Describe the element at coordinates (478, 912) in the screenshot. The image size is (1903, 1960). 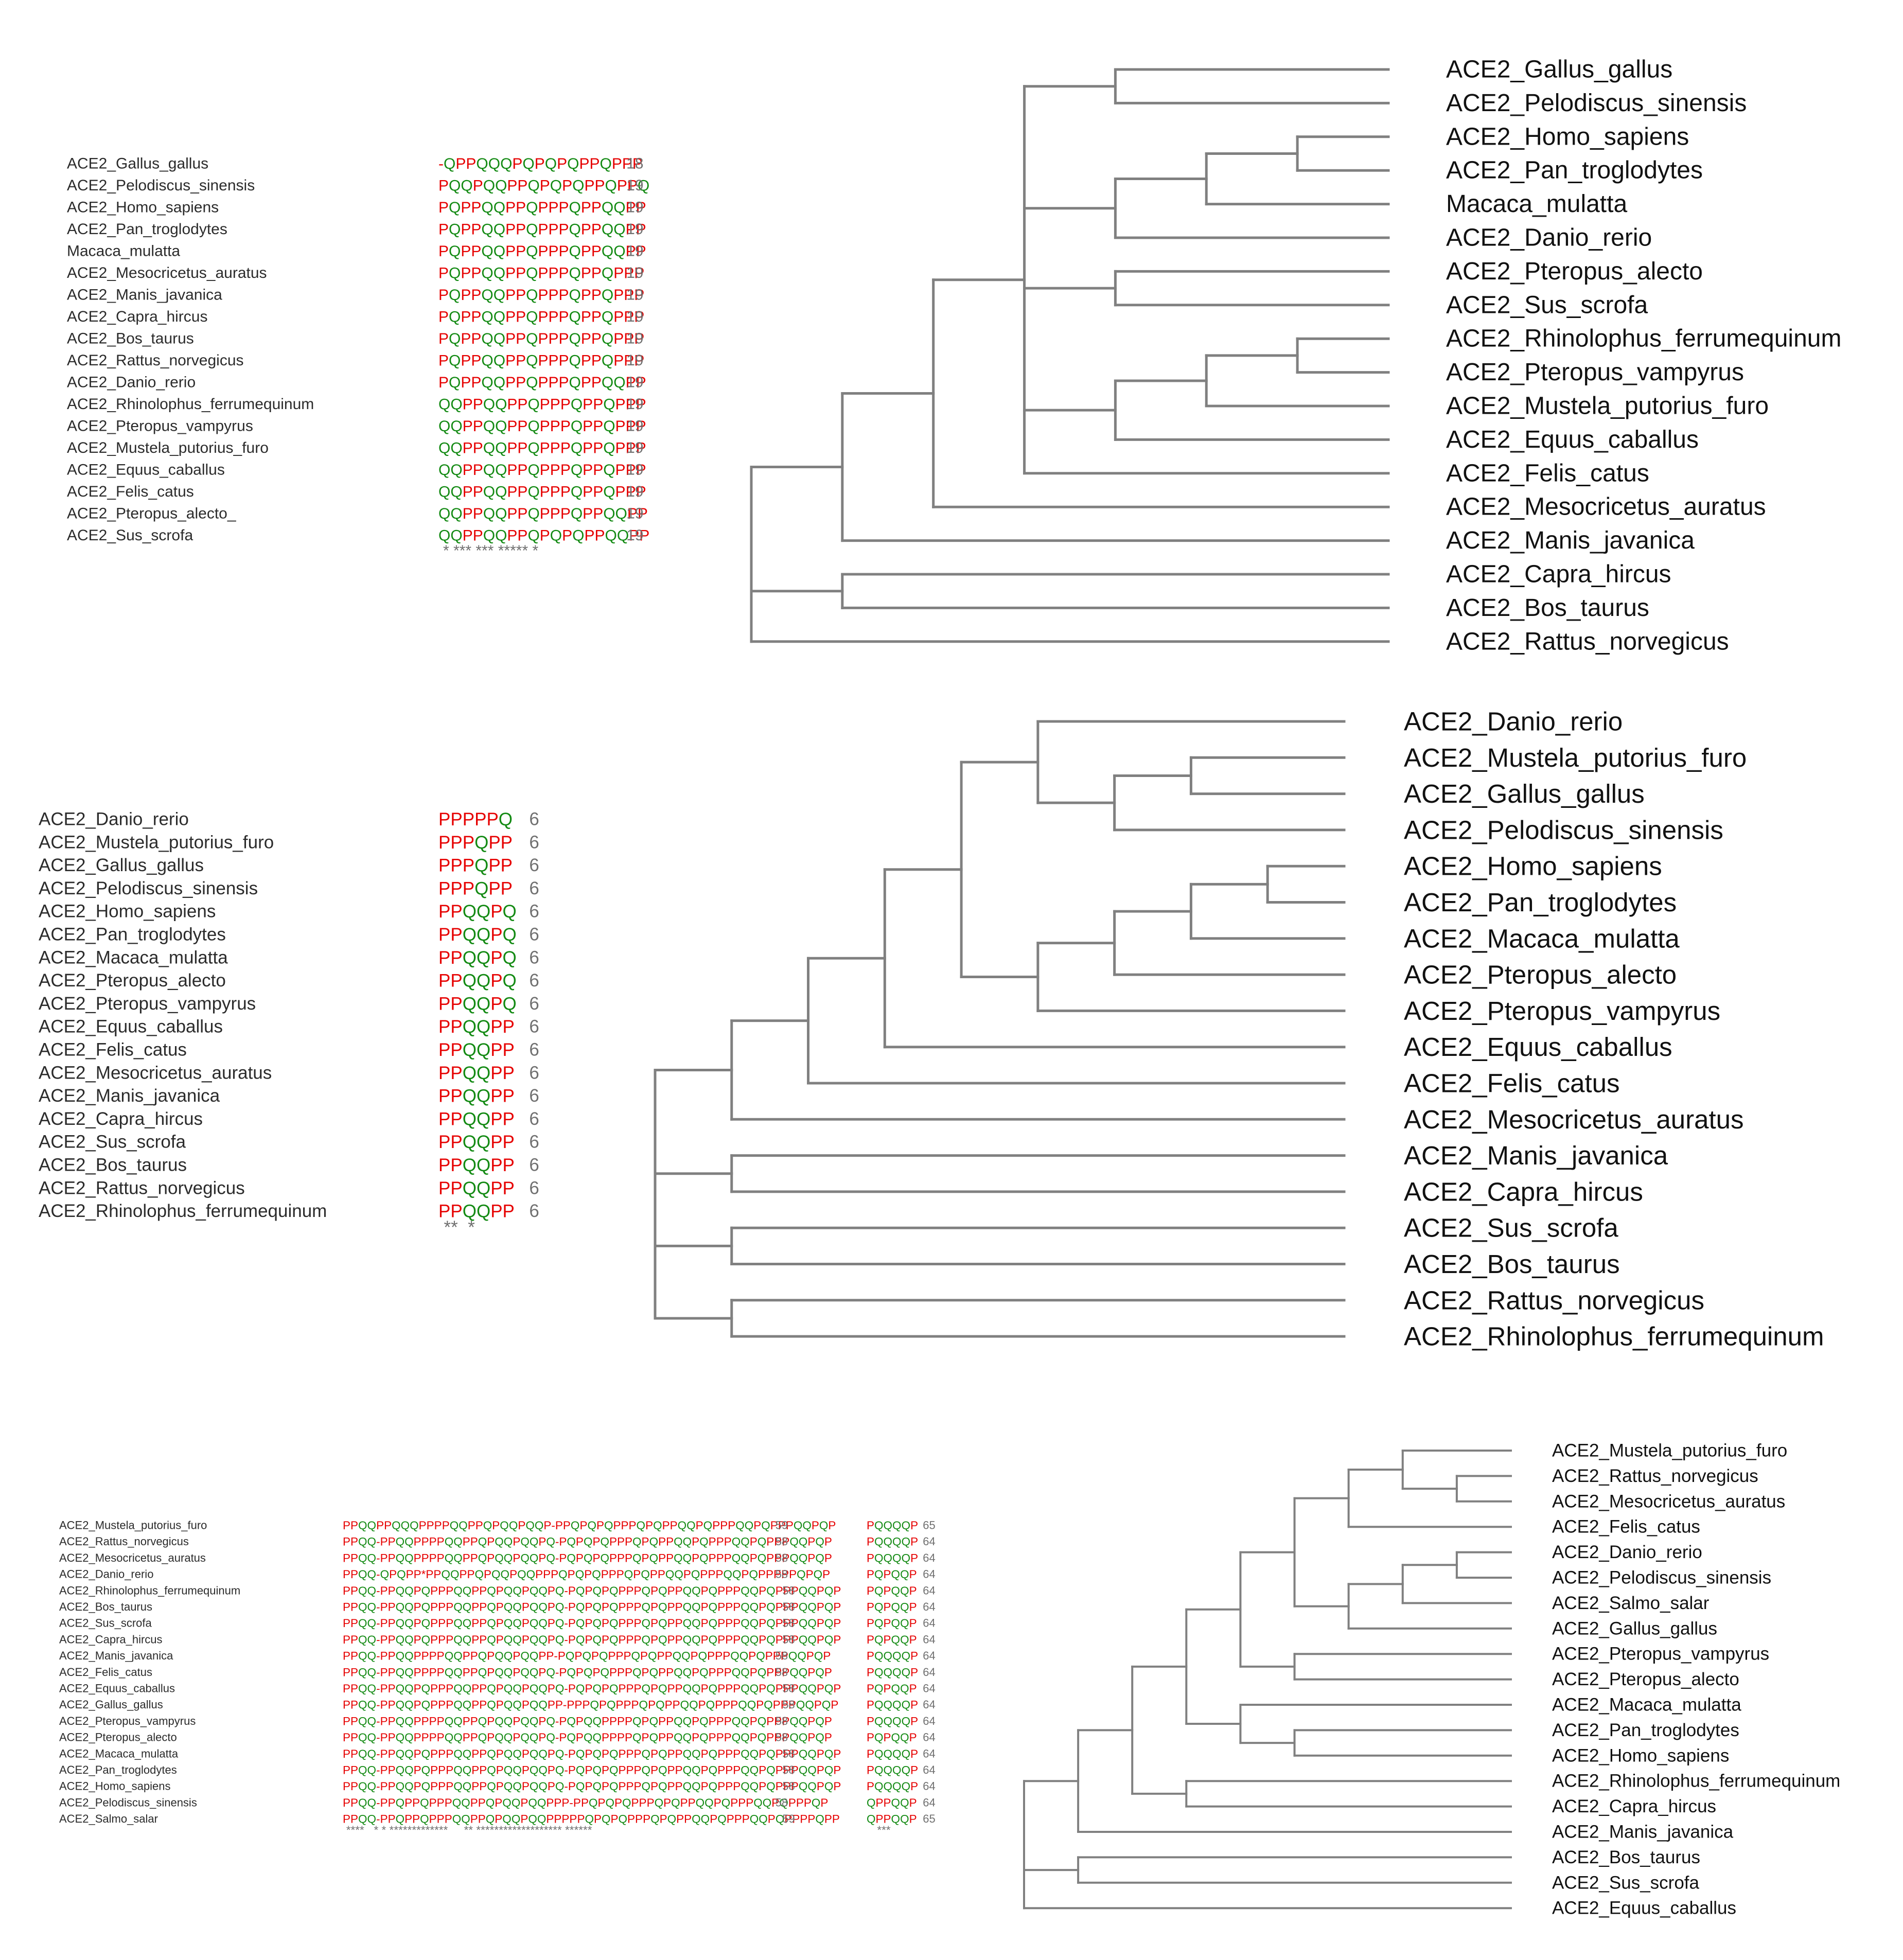
I see `alignment-sequence: PPQQPQ` at that location.